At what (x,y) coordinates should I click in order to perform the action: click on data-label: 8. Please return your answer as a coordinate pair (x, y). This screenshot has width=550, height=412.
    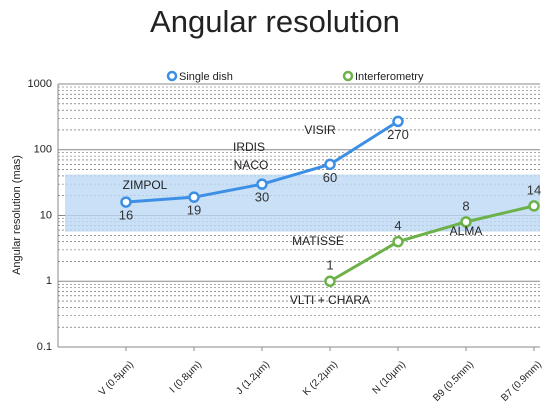
    Looking at the image, I should click on (465, 205).